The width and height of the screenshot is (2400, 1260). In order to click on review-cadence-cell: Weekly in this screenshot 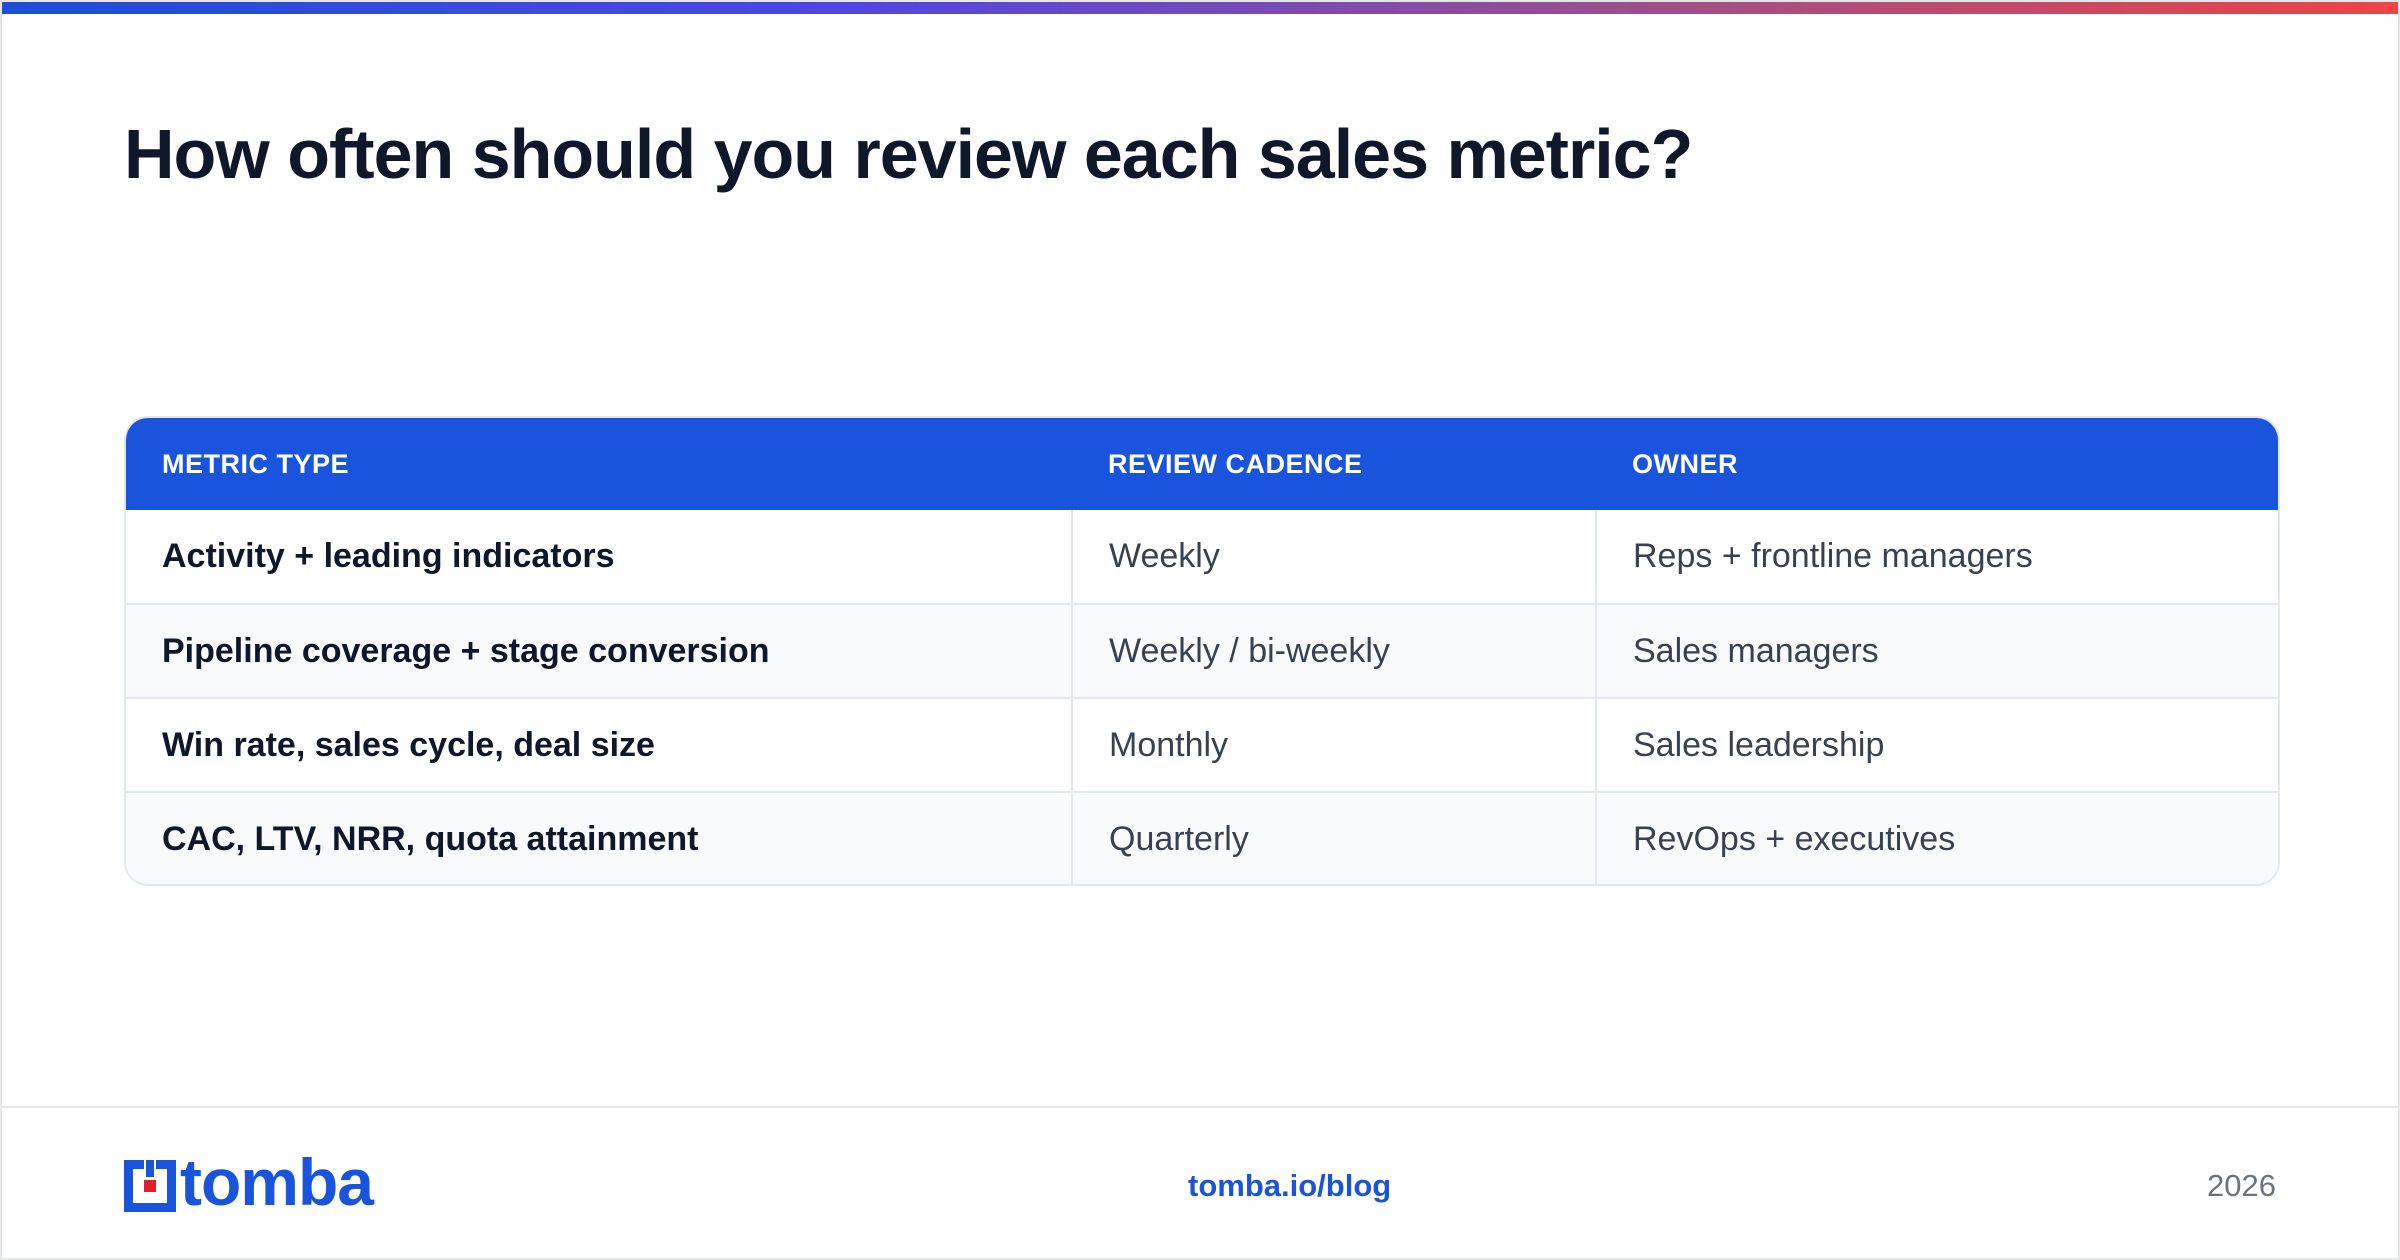, I will do `click(1333, 557)`.